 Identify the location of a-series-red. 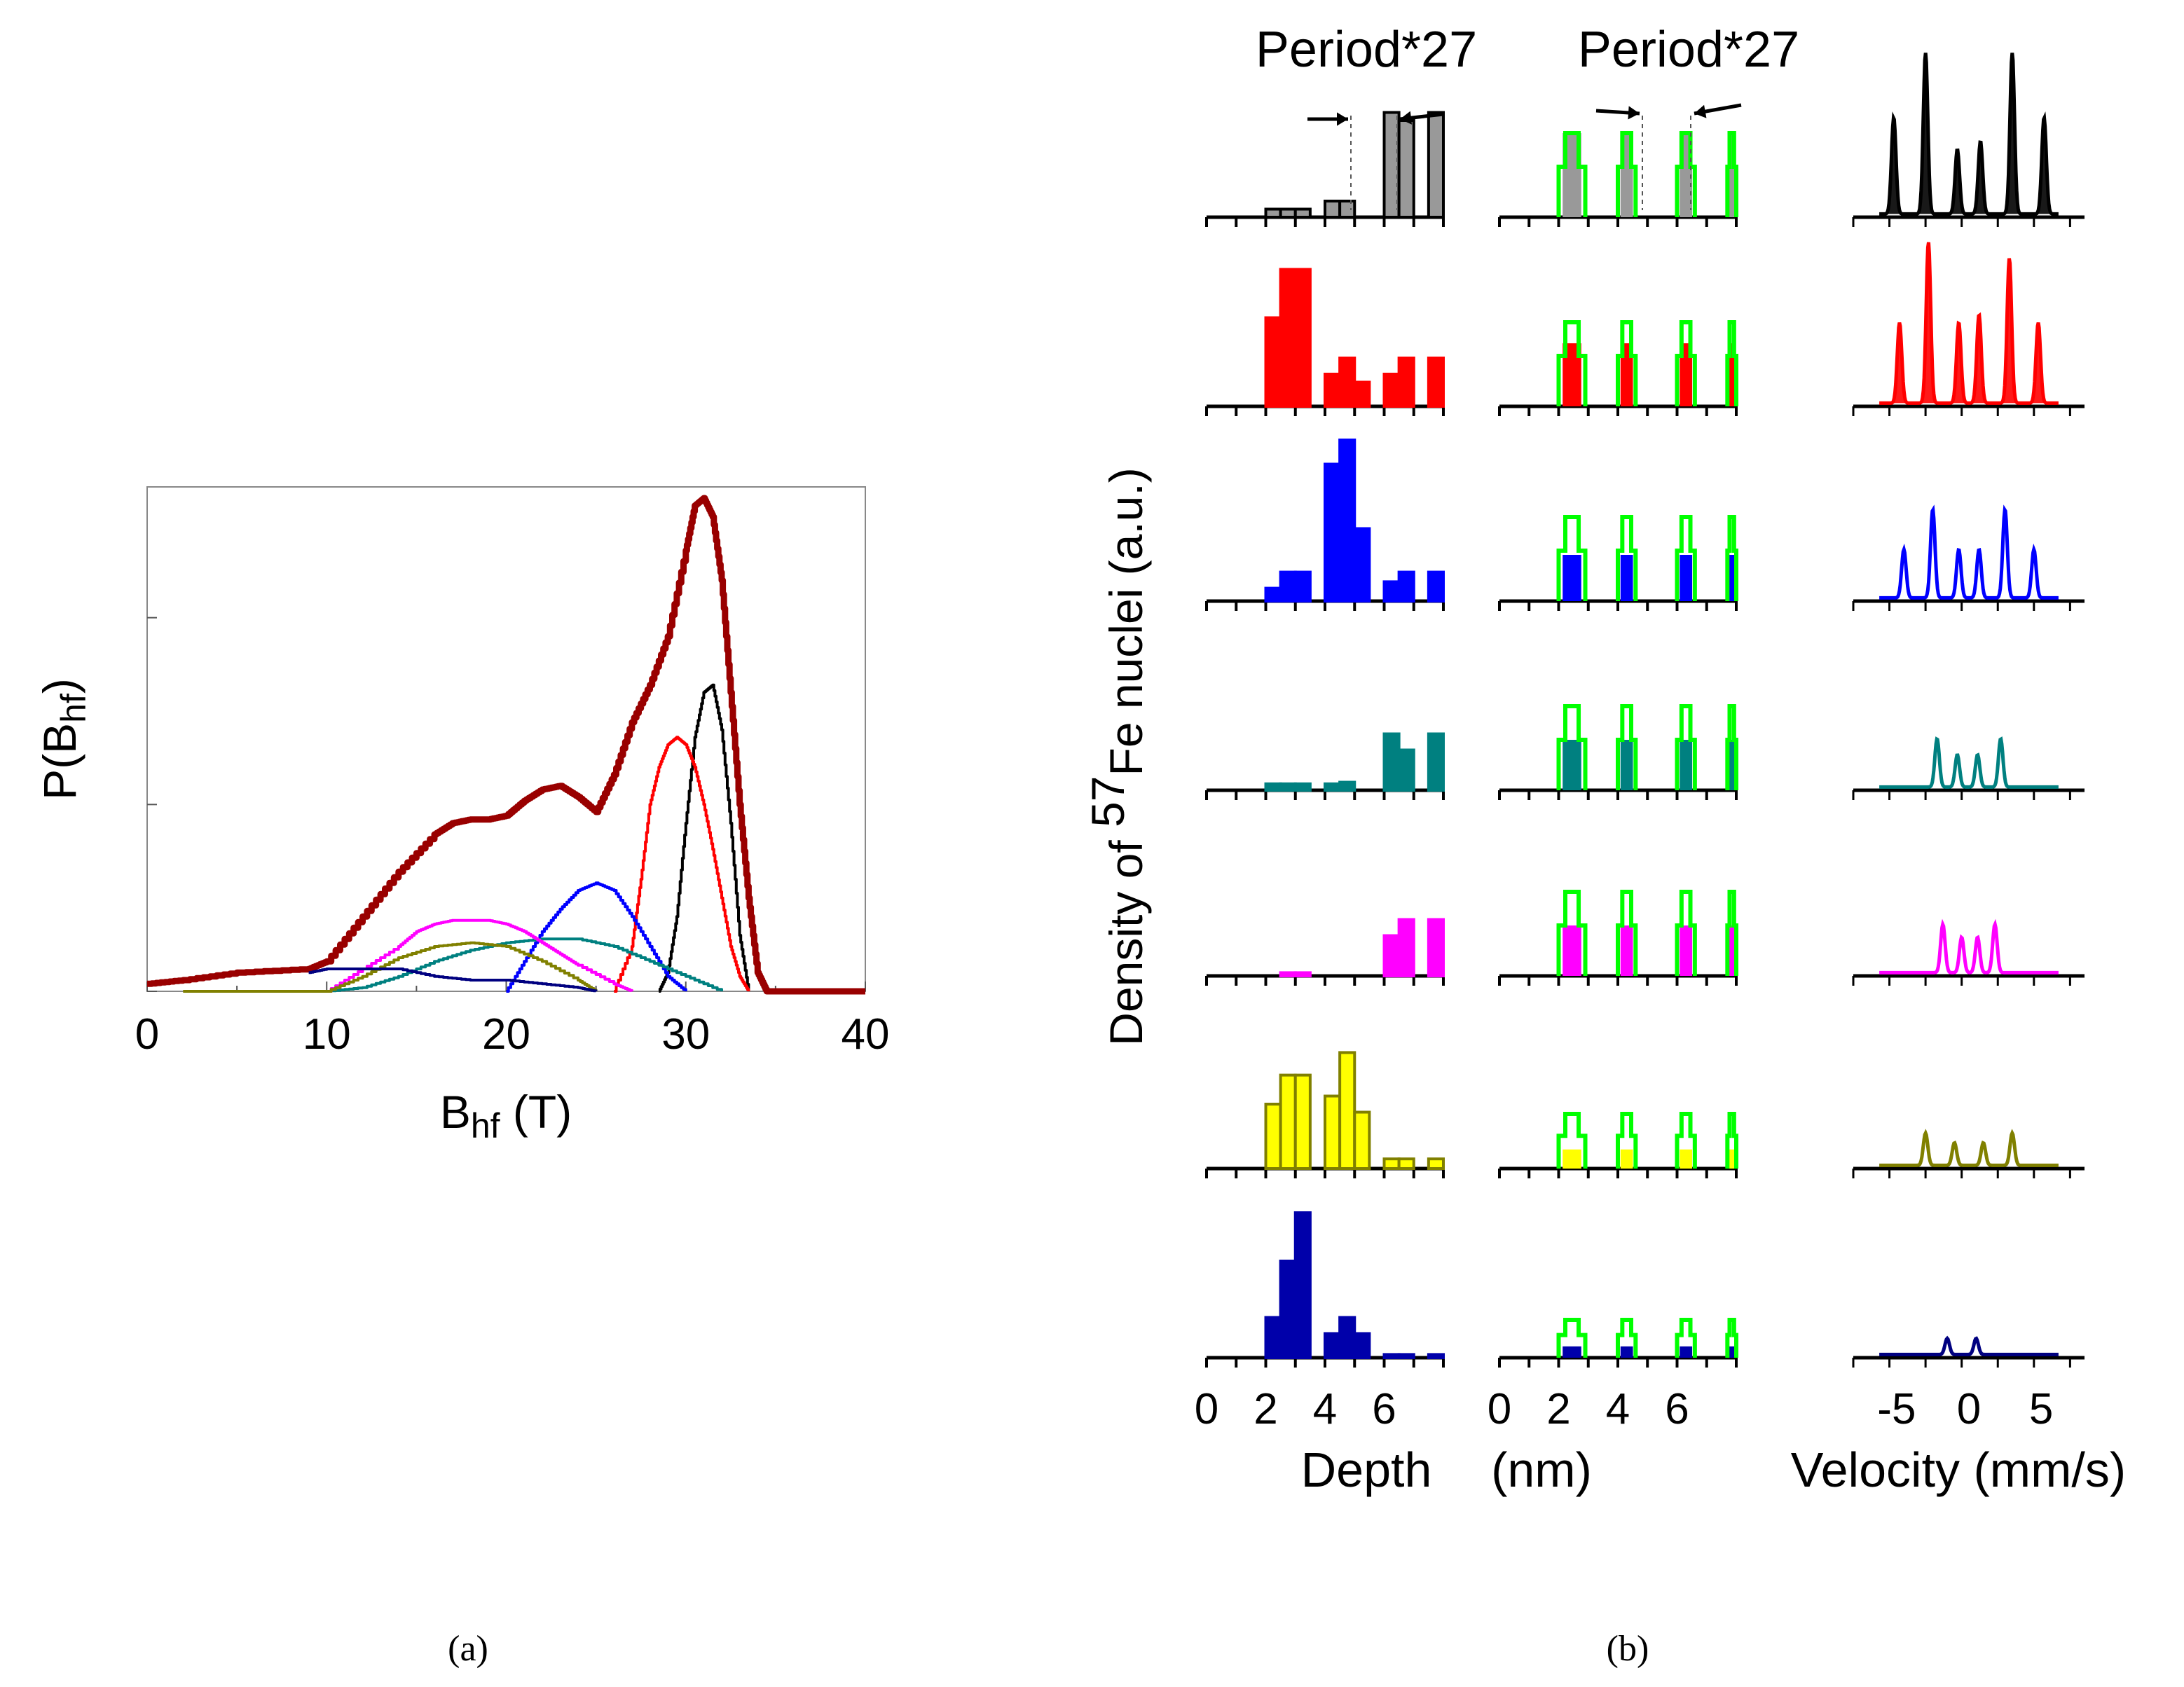
(682, 865).